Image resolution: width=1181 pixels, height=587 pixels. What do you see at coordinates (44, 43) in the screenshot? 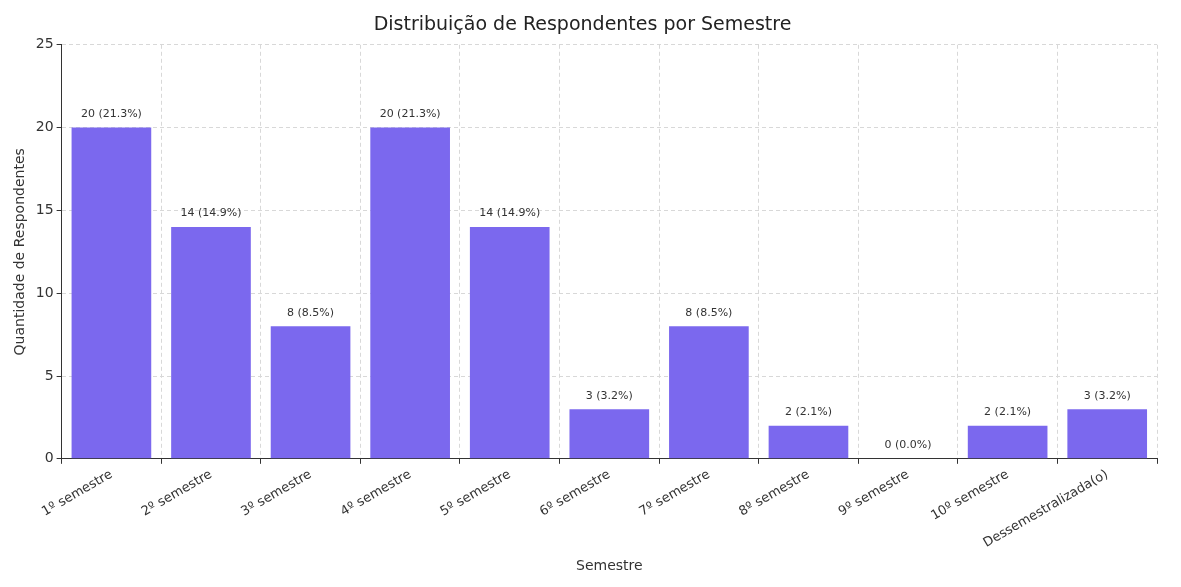
I see `y-tick-label: 25` at bounding box center [44, 43].